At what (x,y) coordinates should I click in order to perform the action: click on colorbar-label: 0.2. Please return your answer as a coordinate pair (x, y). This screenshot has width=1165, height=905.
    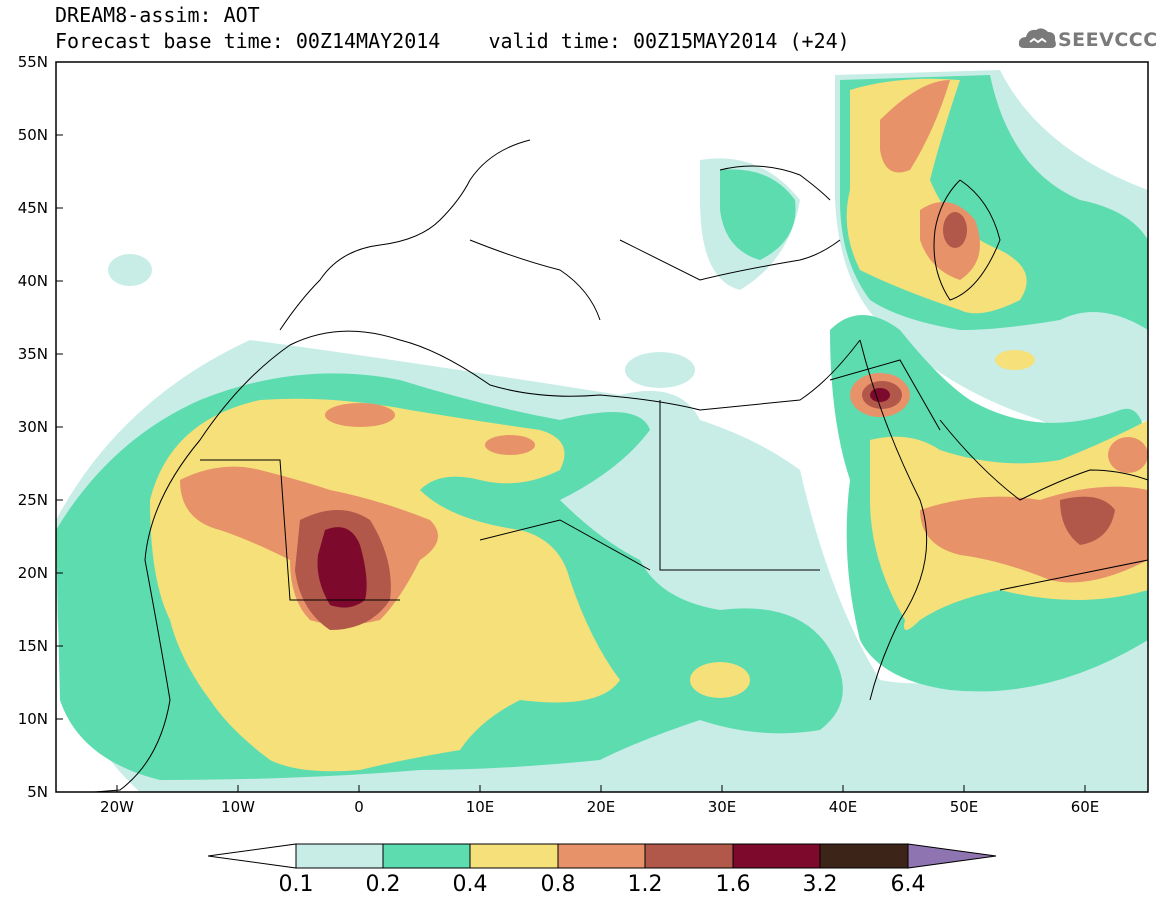
    Looking at the image, I should click on (383, 884).